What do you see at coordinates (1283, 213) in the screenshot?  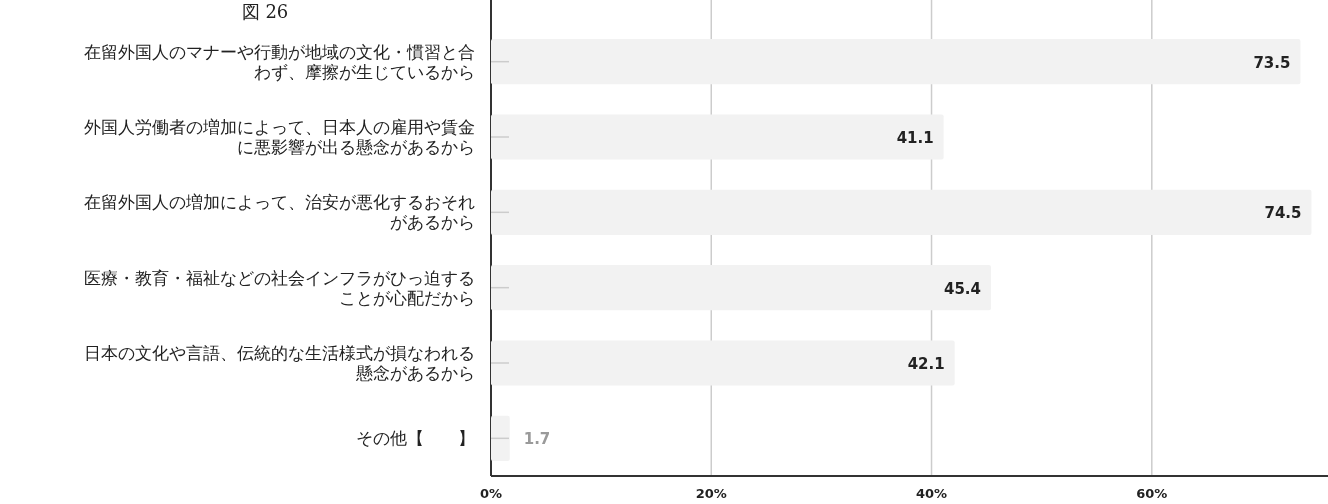 I see `data-label: 74.5` at bounding box center [1283, 213].